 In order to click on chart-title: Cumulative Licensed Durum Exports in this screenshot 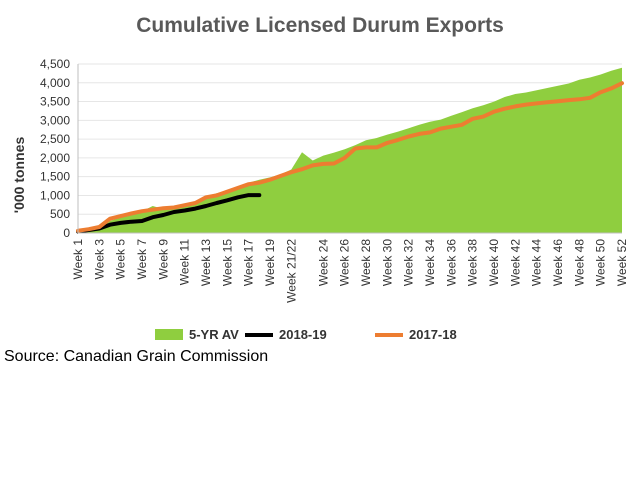, I will do `click(320, 25)`.